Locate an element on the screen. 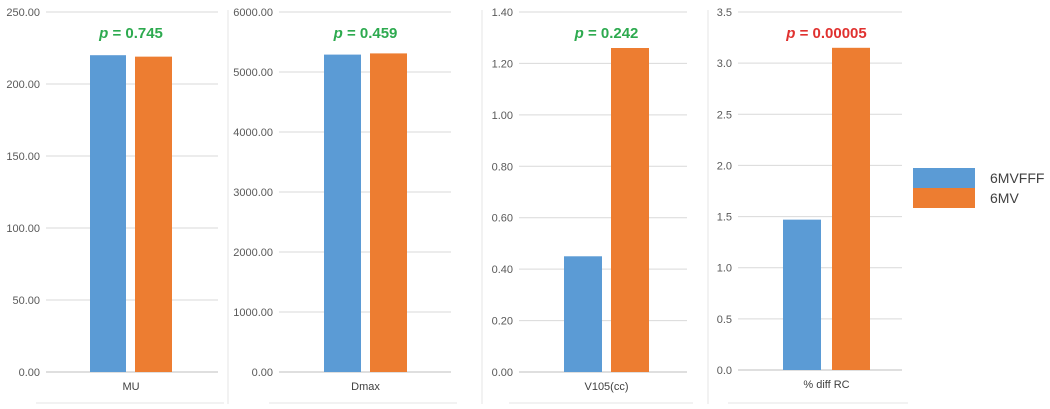  legend-swatch-6MVFFF is located at coordinates (944, 178).